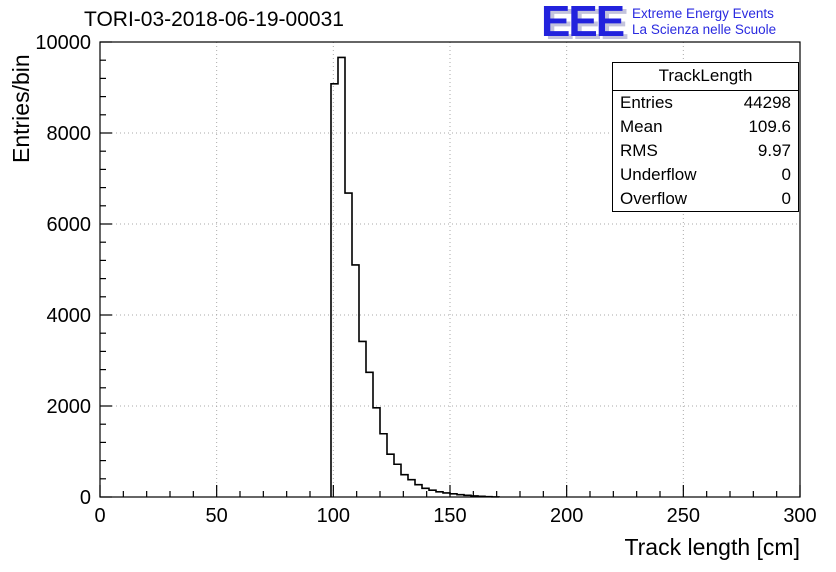 This screenshot has height=572, width=836. Describe the element at coordinates (214, 19) in the screenshot. I see `plot-title: TORI-03-2018-06-19-00031` at that location.